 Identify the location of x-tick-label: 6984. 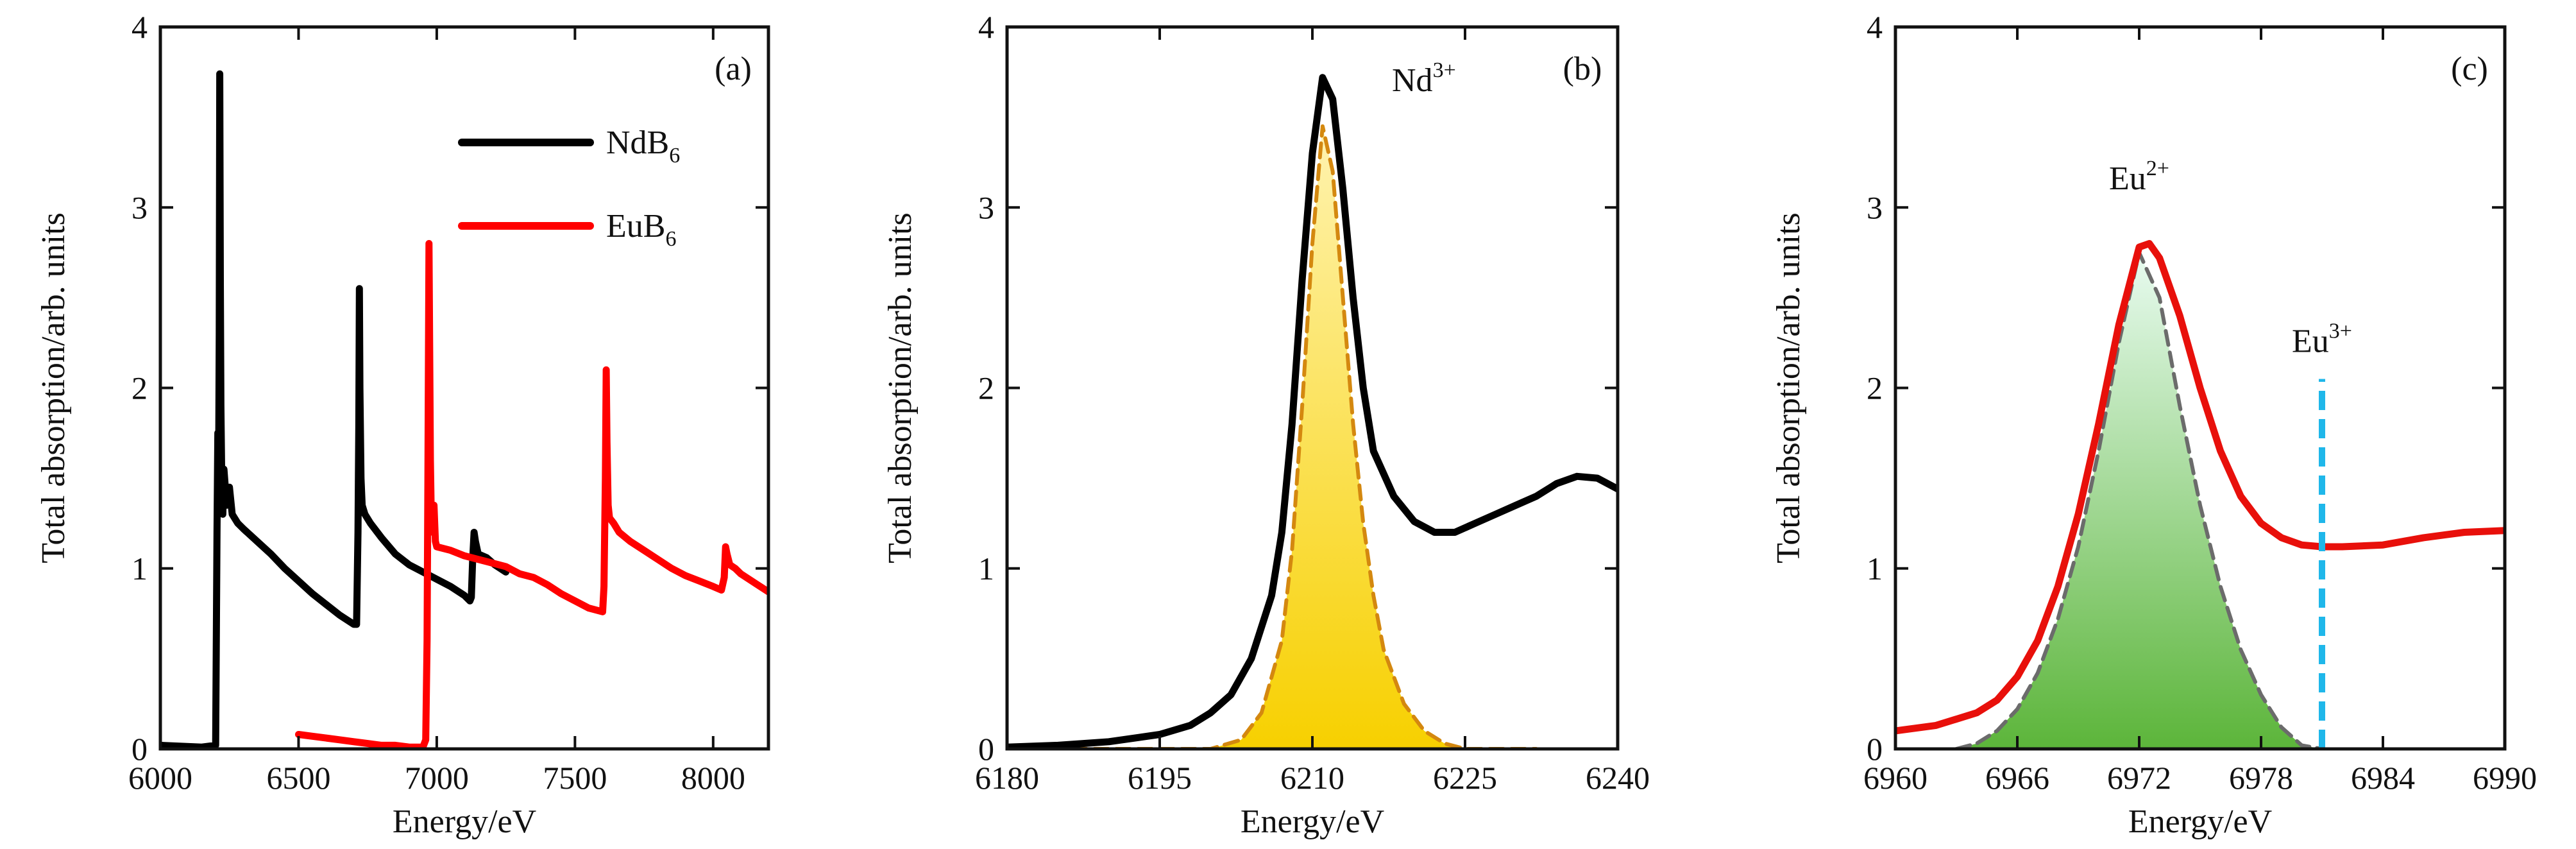
(2383, 778).